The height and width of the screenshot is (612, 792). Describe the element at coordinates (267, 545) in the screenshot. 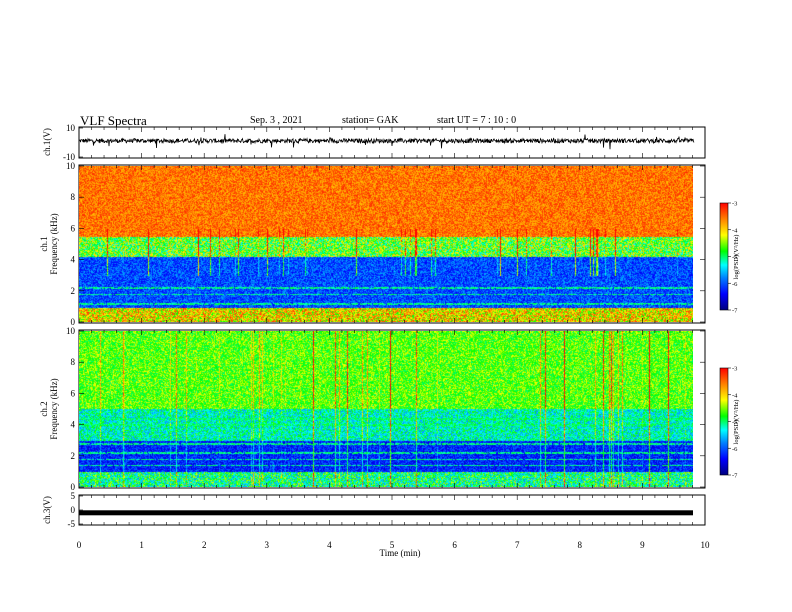

I see `x-tick-label: 3` at that location.